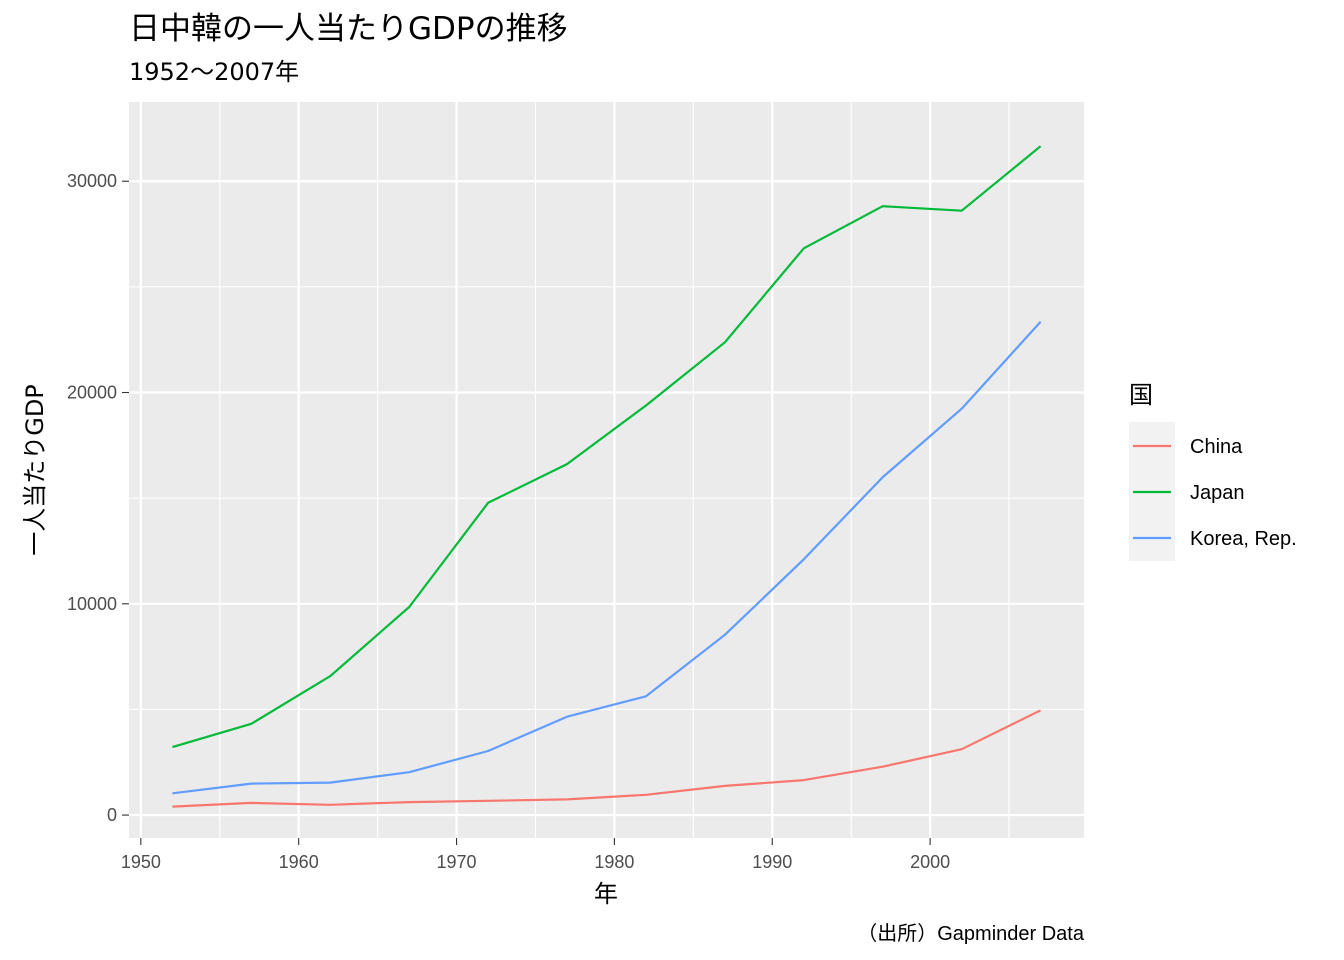  What do you see at coordinates (299, 862) in the screenshot?
I see `x-tick-label: 1960` at bounding box center [299, 862].